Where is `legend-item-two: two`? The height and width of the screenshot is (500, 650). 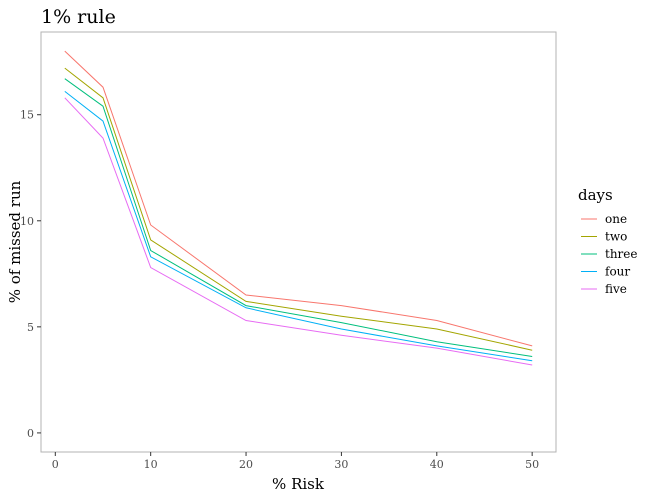 legend-item-two: two is located at coordinates (604, 237).